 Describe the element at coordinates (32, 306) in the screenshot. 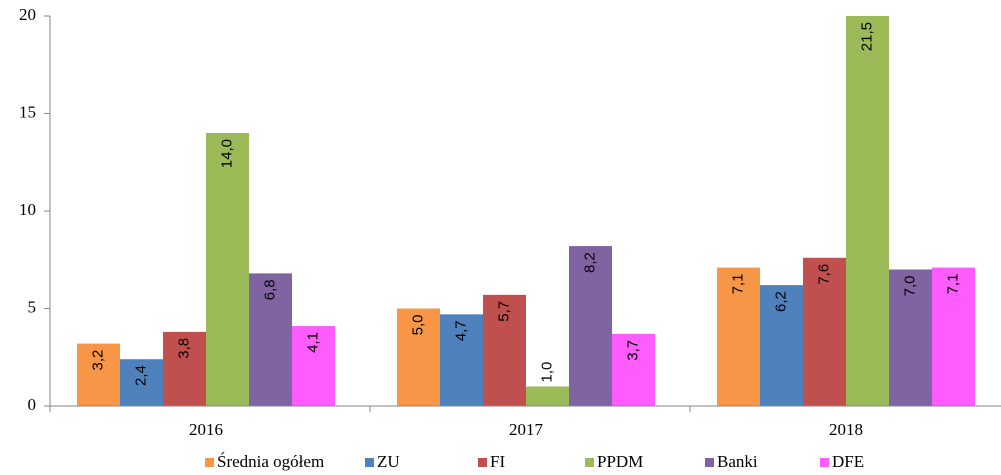

I see `y-tick-label: 5` at that location.